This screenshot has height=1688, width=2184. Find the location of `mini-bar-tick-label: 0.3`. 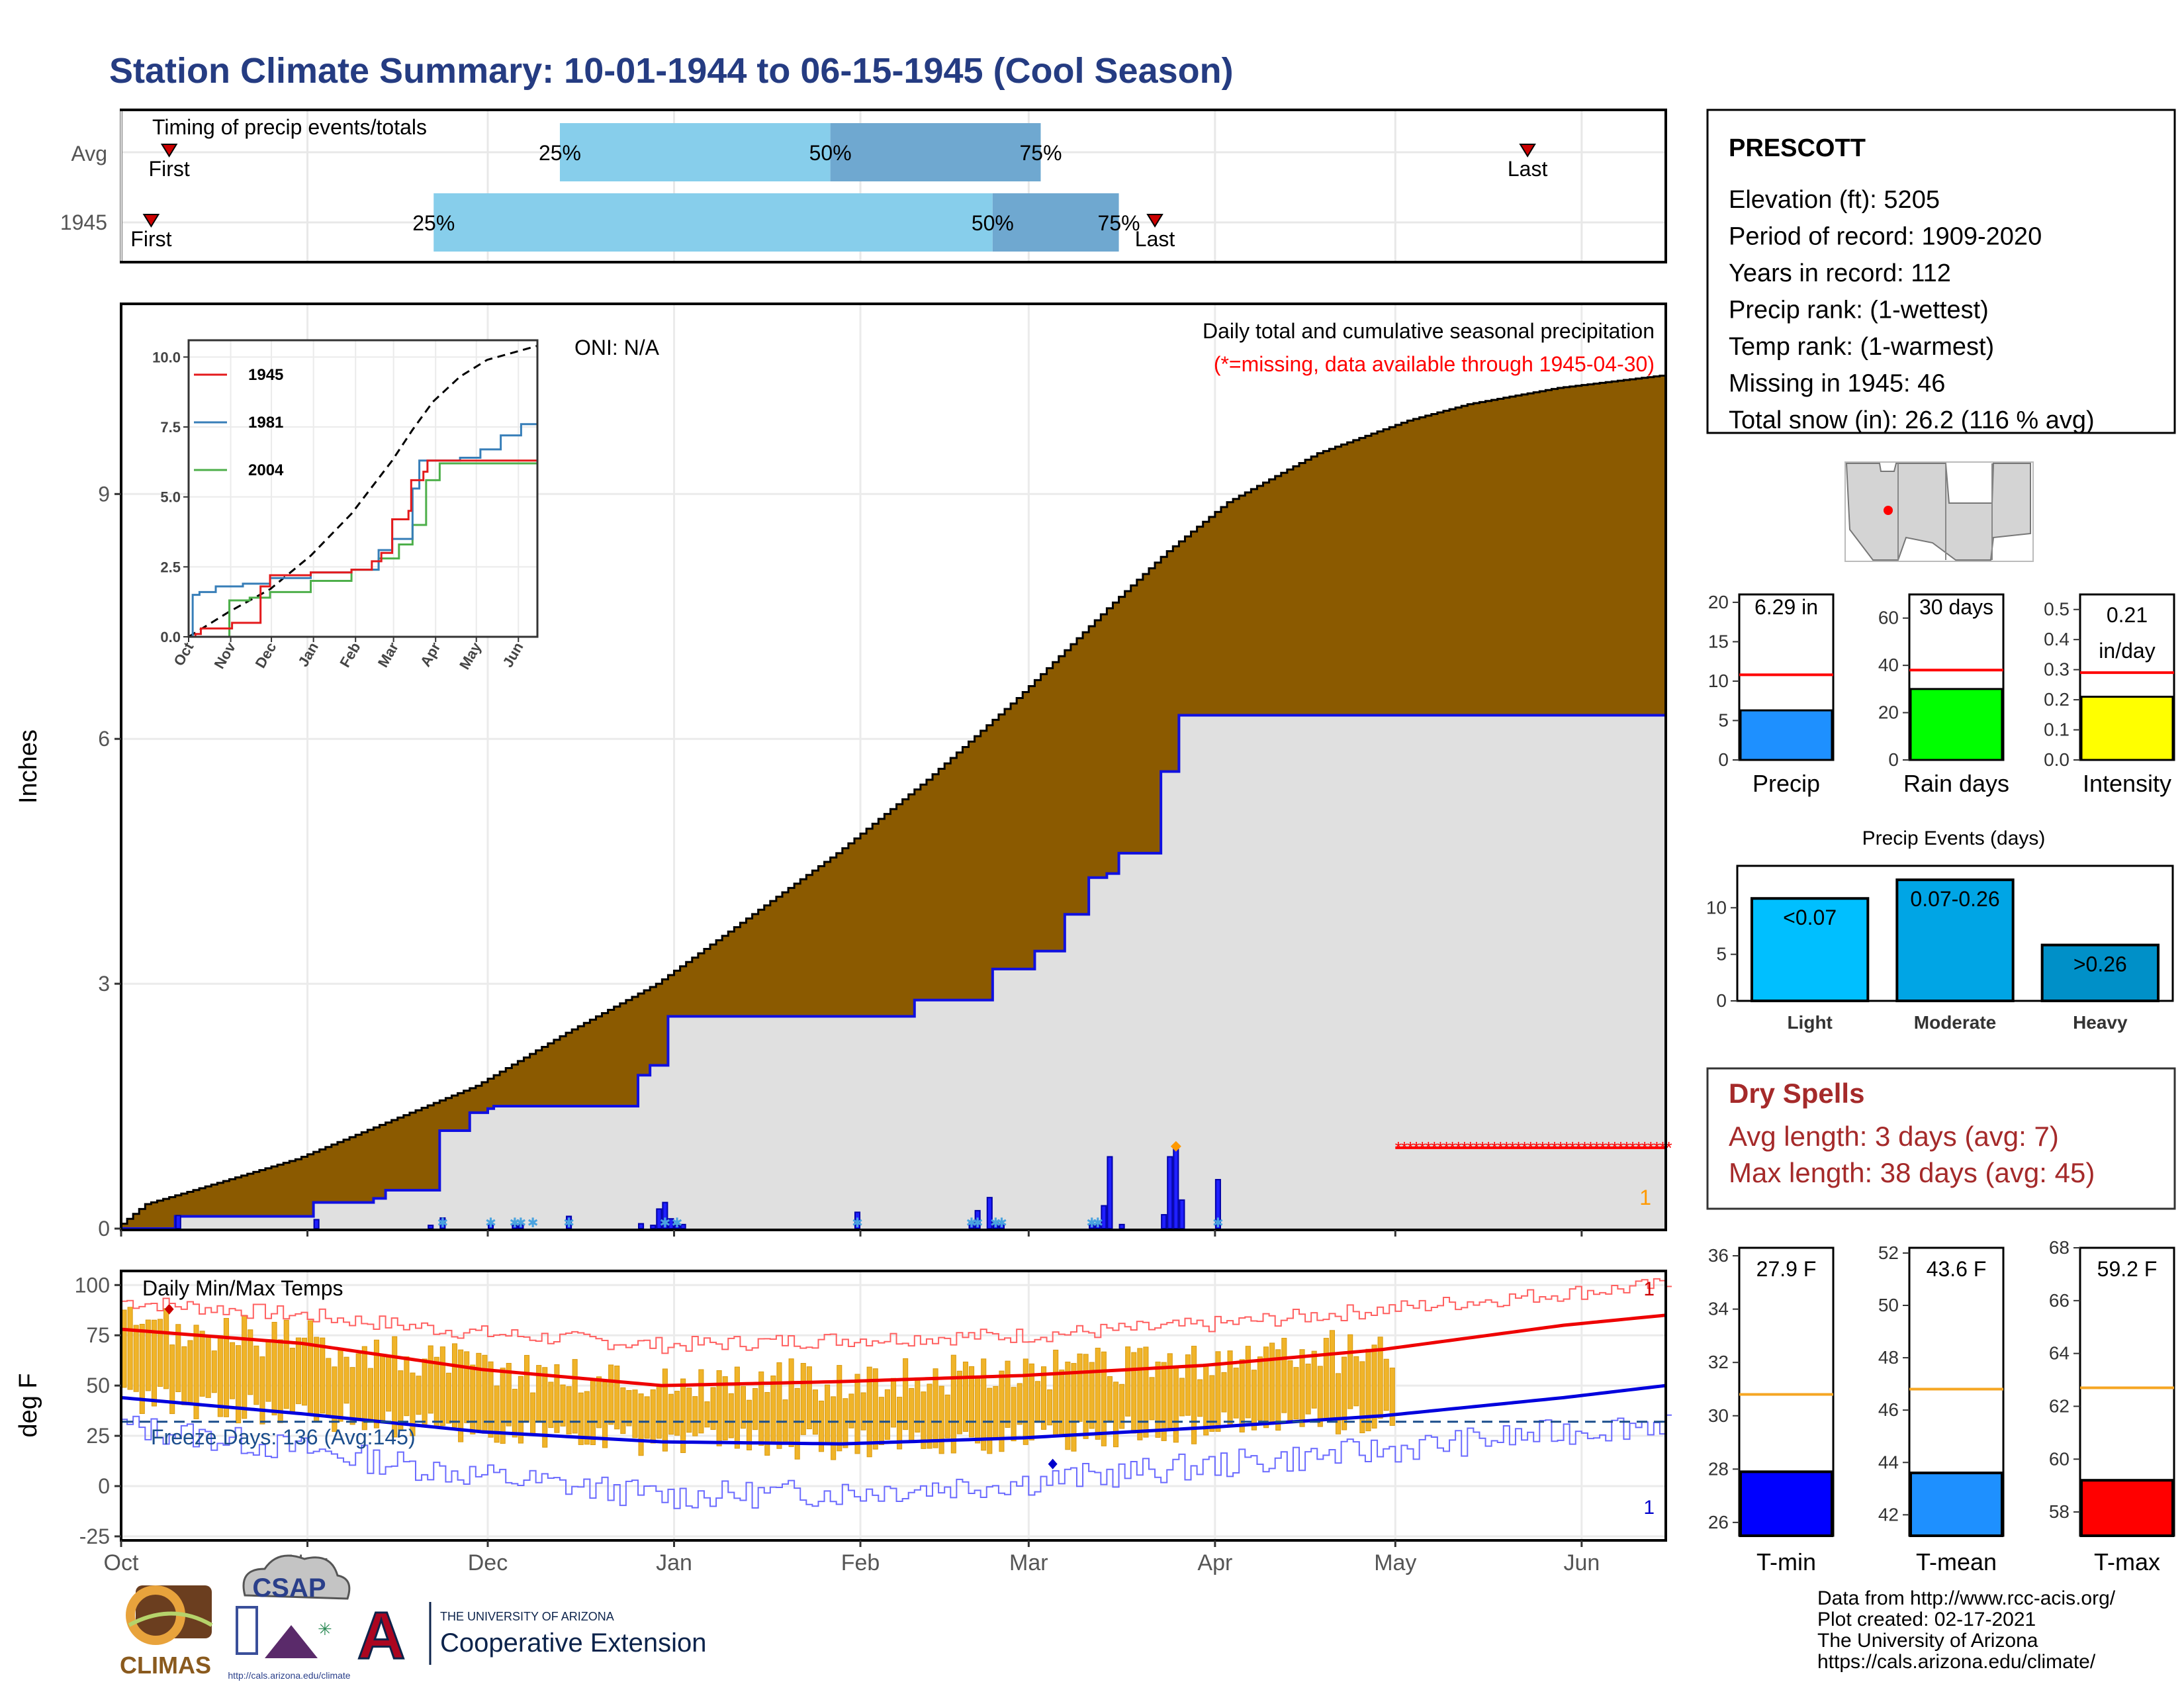

mini-bar-tick-label: 0.3 is located at coordinates (2057, 669).